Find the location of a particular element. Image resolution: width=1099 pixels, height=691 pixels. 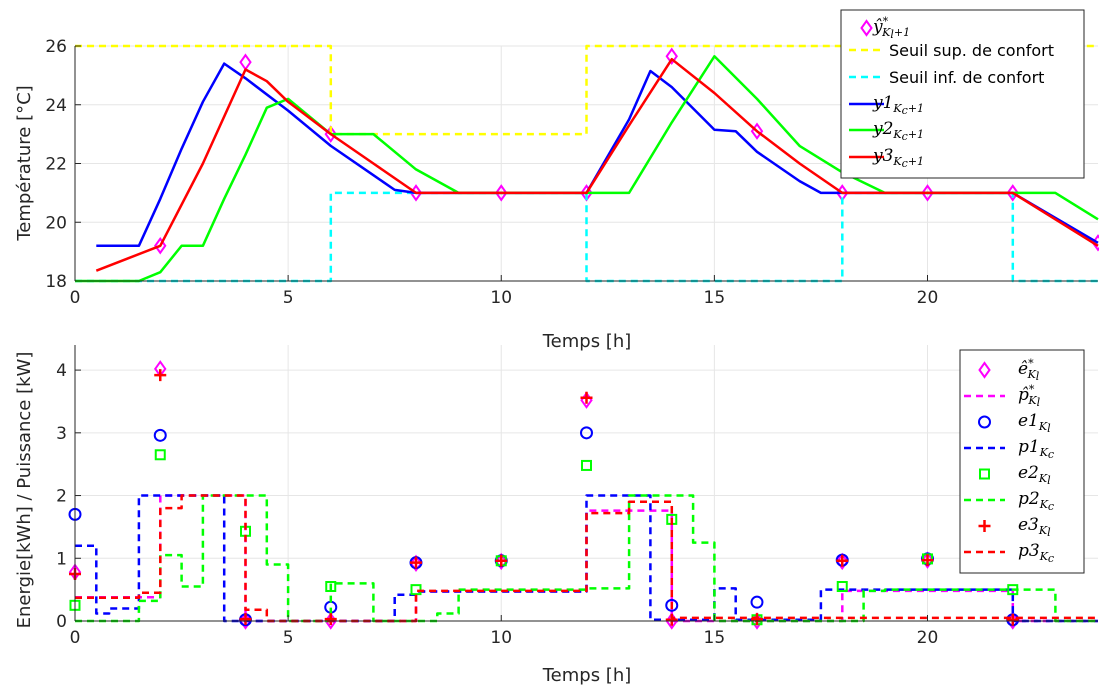

energy-y-tick-label: 0 is located at coordinates (61, 622).